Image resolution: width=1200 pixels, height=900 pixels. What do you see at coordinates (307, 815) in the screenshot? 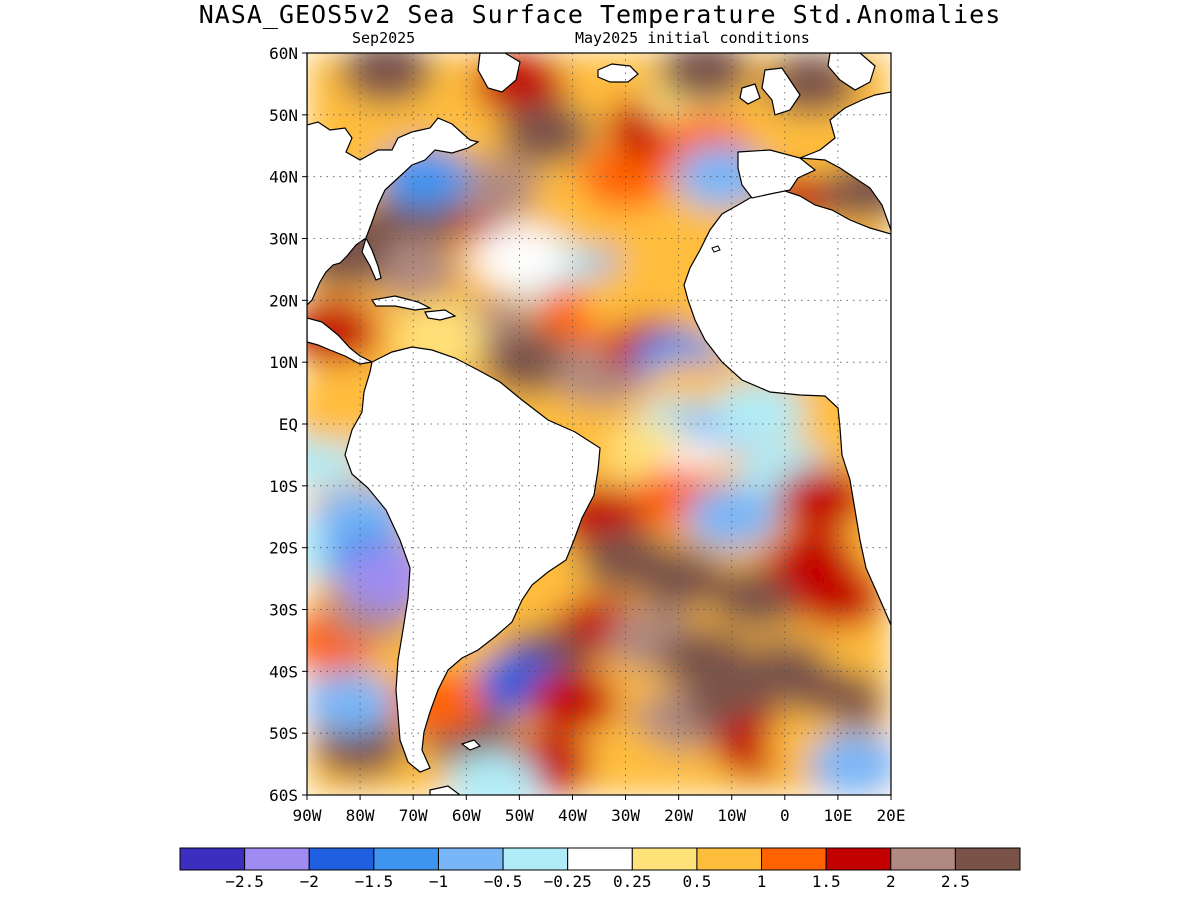
I see `lon-tick-label: 90W` at bounding box center [307, 815].